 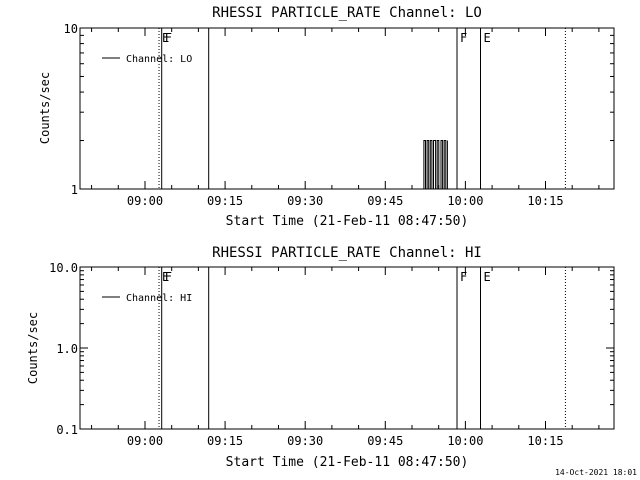 What do you see at coordinates (74, 190) in the screenshot?
I see `y-tick-label: 1` at bounding box center [74, 190].